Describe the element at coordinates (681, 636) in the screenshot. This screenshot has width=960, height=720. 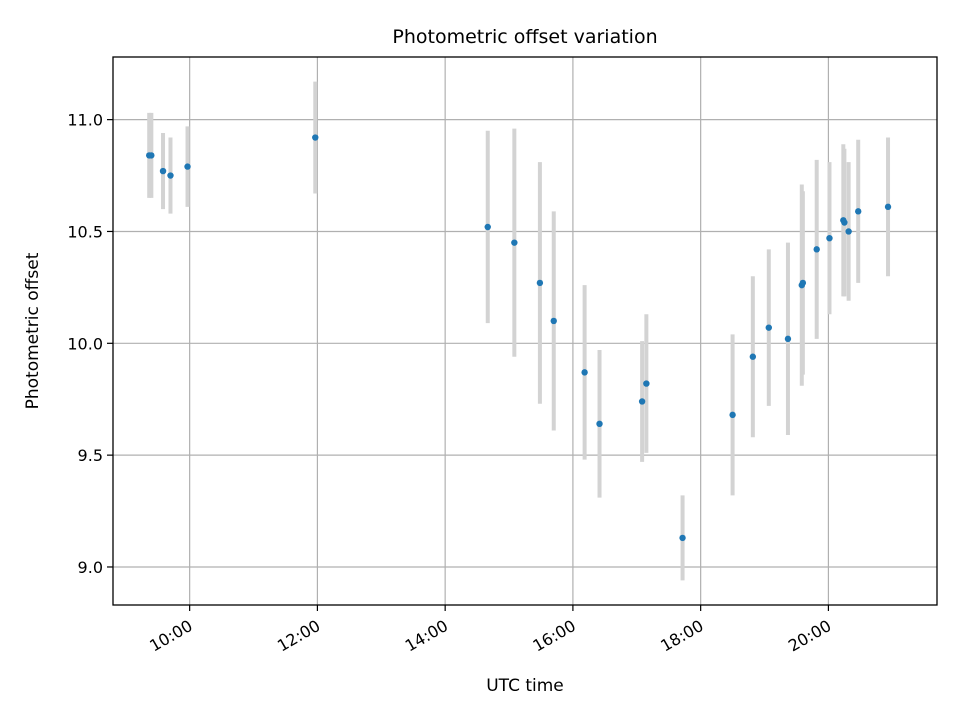
I see `x-tick-label: 18:00` at that location.